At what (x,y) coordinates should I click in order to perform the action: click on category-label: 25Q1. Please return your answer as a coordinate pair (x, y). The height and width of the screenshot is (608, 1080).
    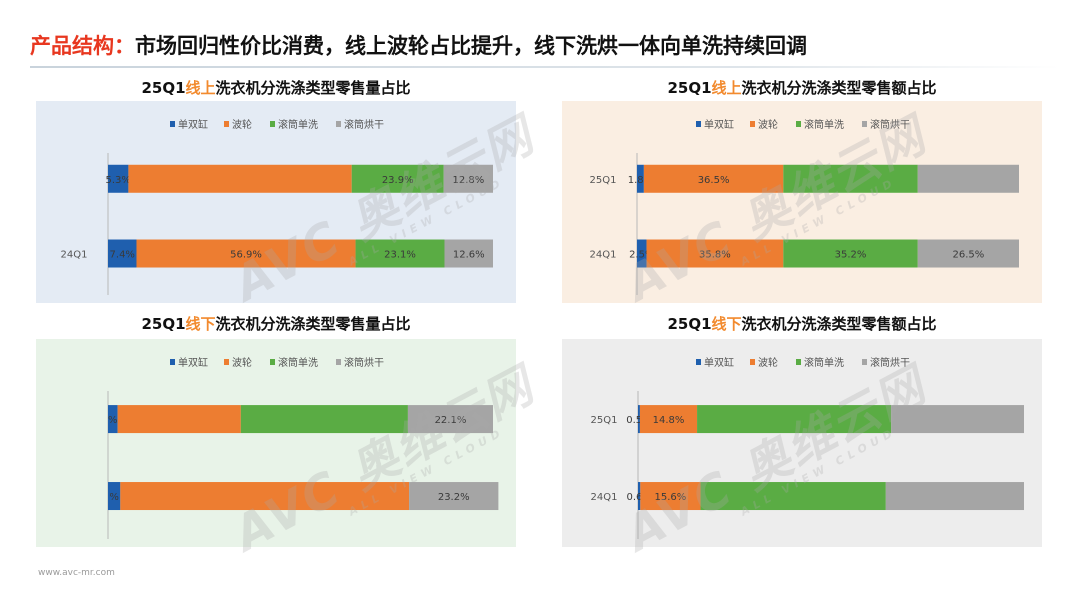
    Looking at the image, I should click on (603, 180).